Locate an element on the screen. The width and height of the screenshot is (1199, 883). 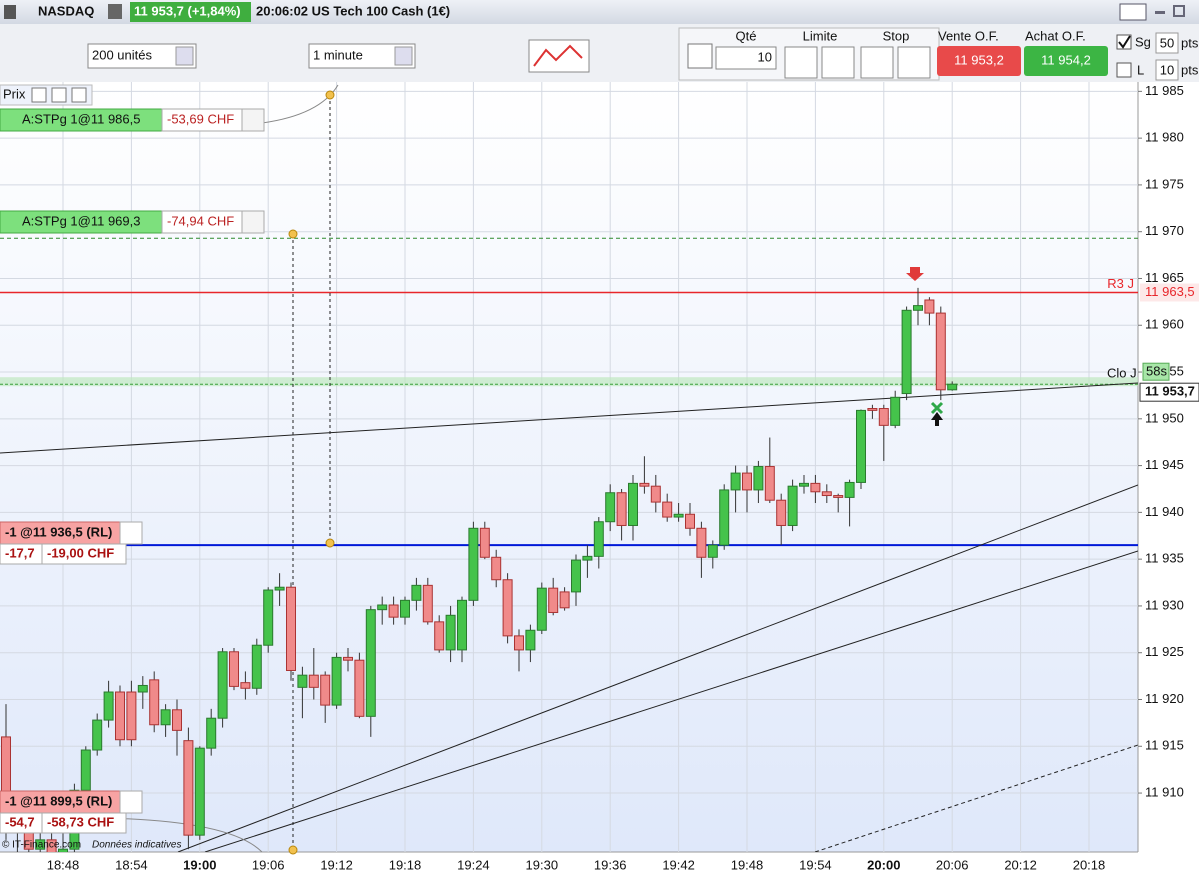
limit-sell-button is located at coordinates (801, 62).